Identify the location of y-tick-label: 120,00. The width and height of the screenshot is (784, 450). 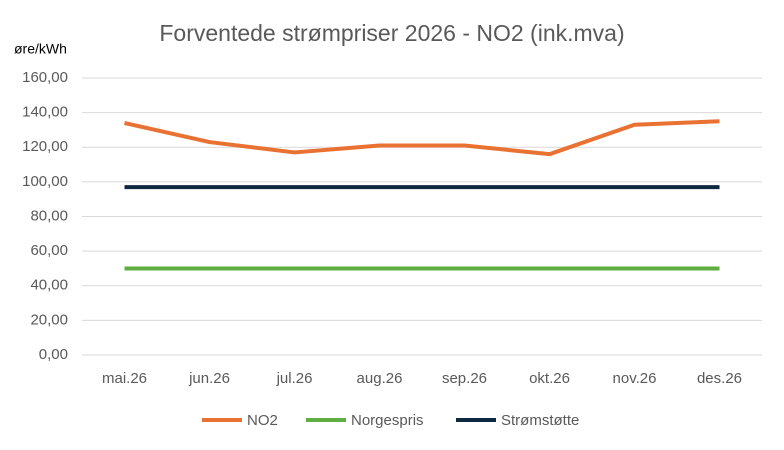
(45, 146).